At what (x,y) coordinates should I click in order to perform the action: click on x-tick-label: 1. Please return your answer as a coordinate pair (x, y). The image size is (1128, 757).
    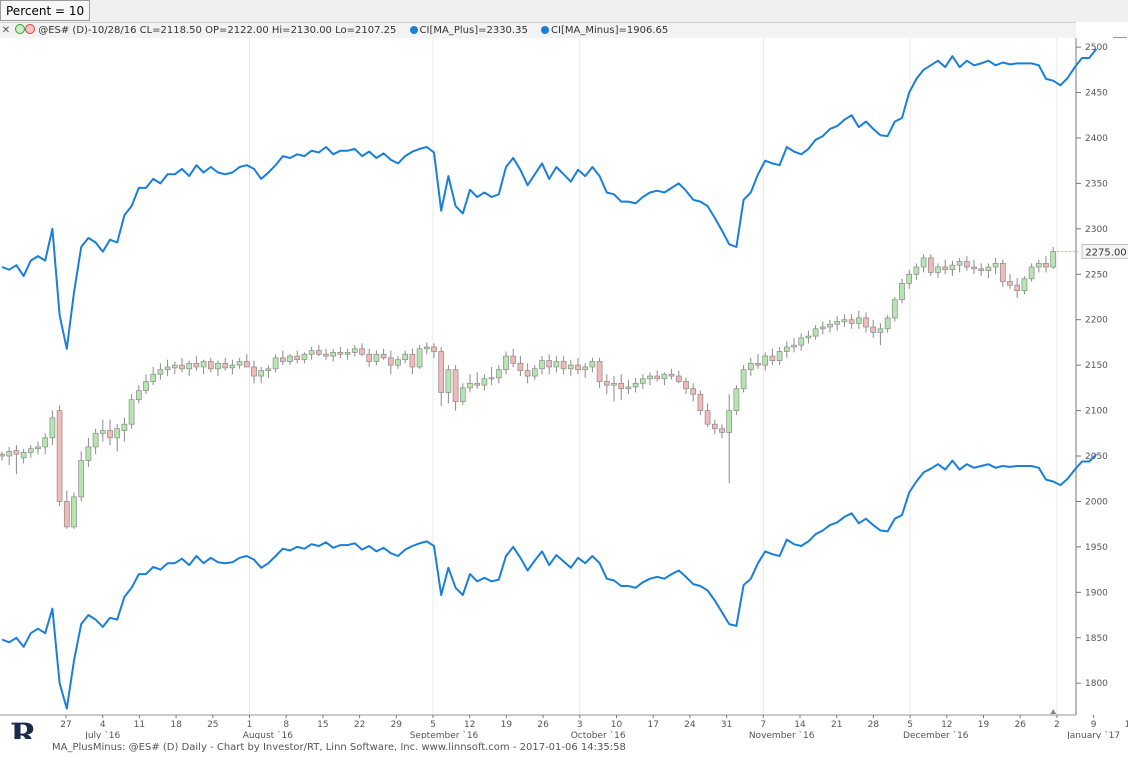
    Looking at the image, I should click on (250, 725).